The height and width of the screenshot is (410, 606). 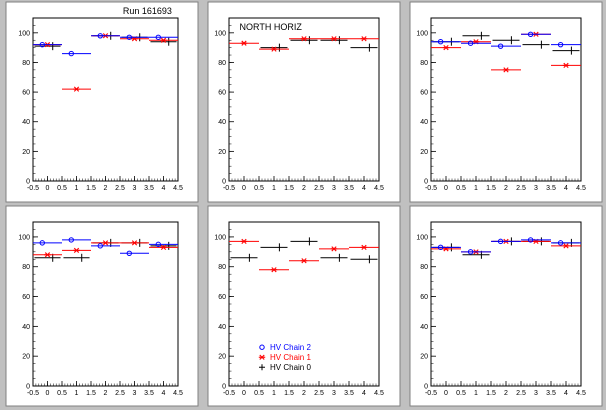 I want to click on legend: HV Chain 2HV Chain 1HV Chain 0, so click(x=284, y=357).